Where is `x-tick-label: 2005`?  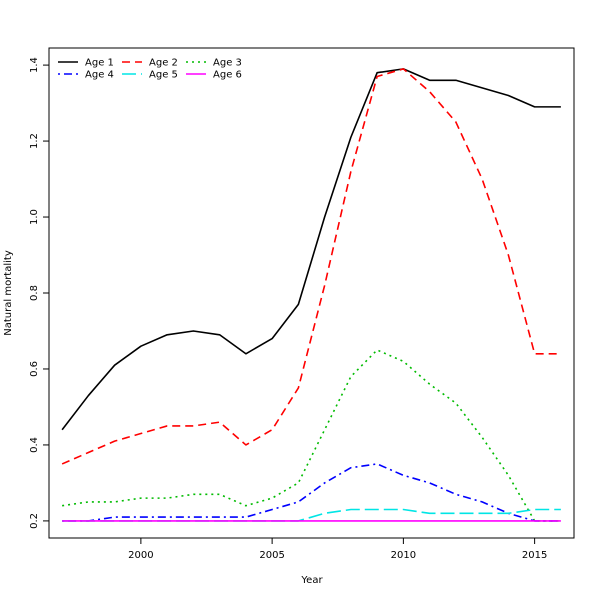 x-tick-label: 2005 is located at coordinates (271, 555).